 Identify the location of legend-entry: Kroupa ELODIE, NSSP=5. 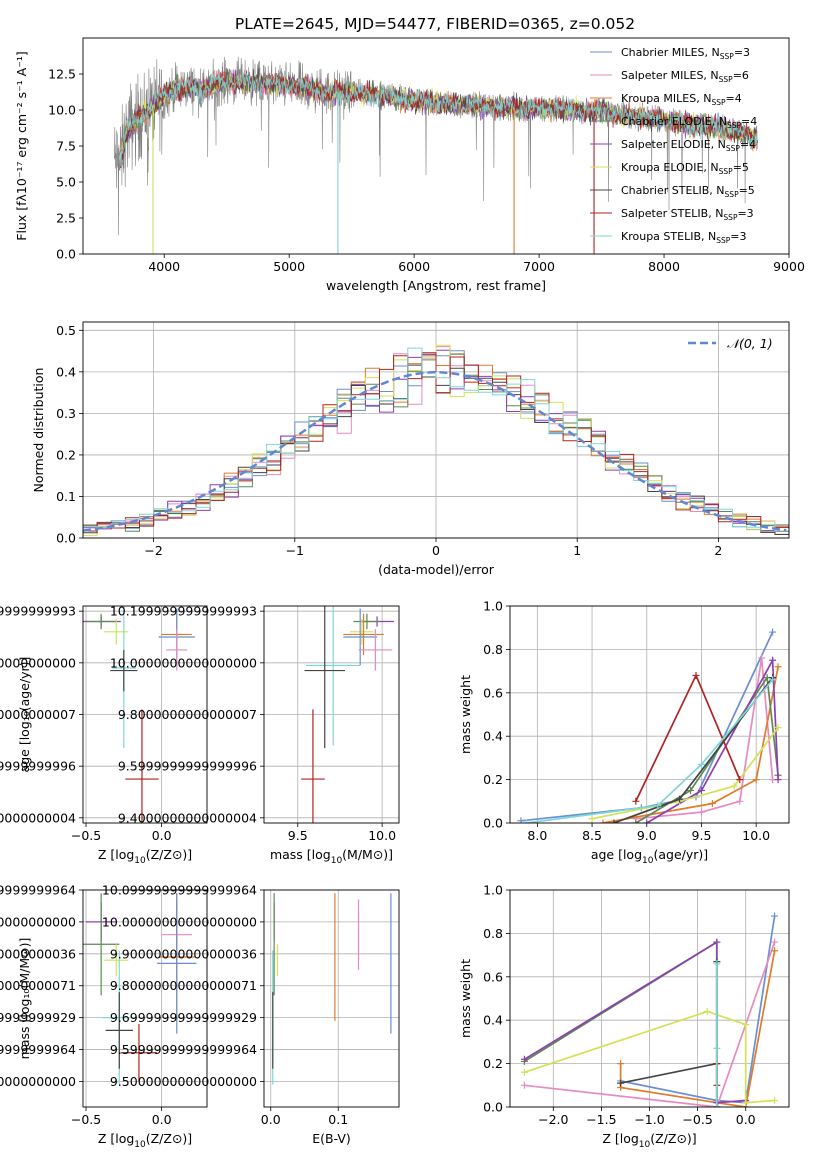
(685, 168).